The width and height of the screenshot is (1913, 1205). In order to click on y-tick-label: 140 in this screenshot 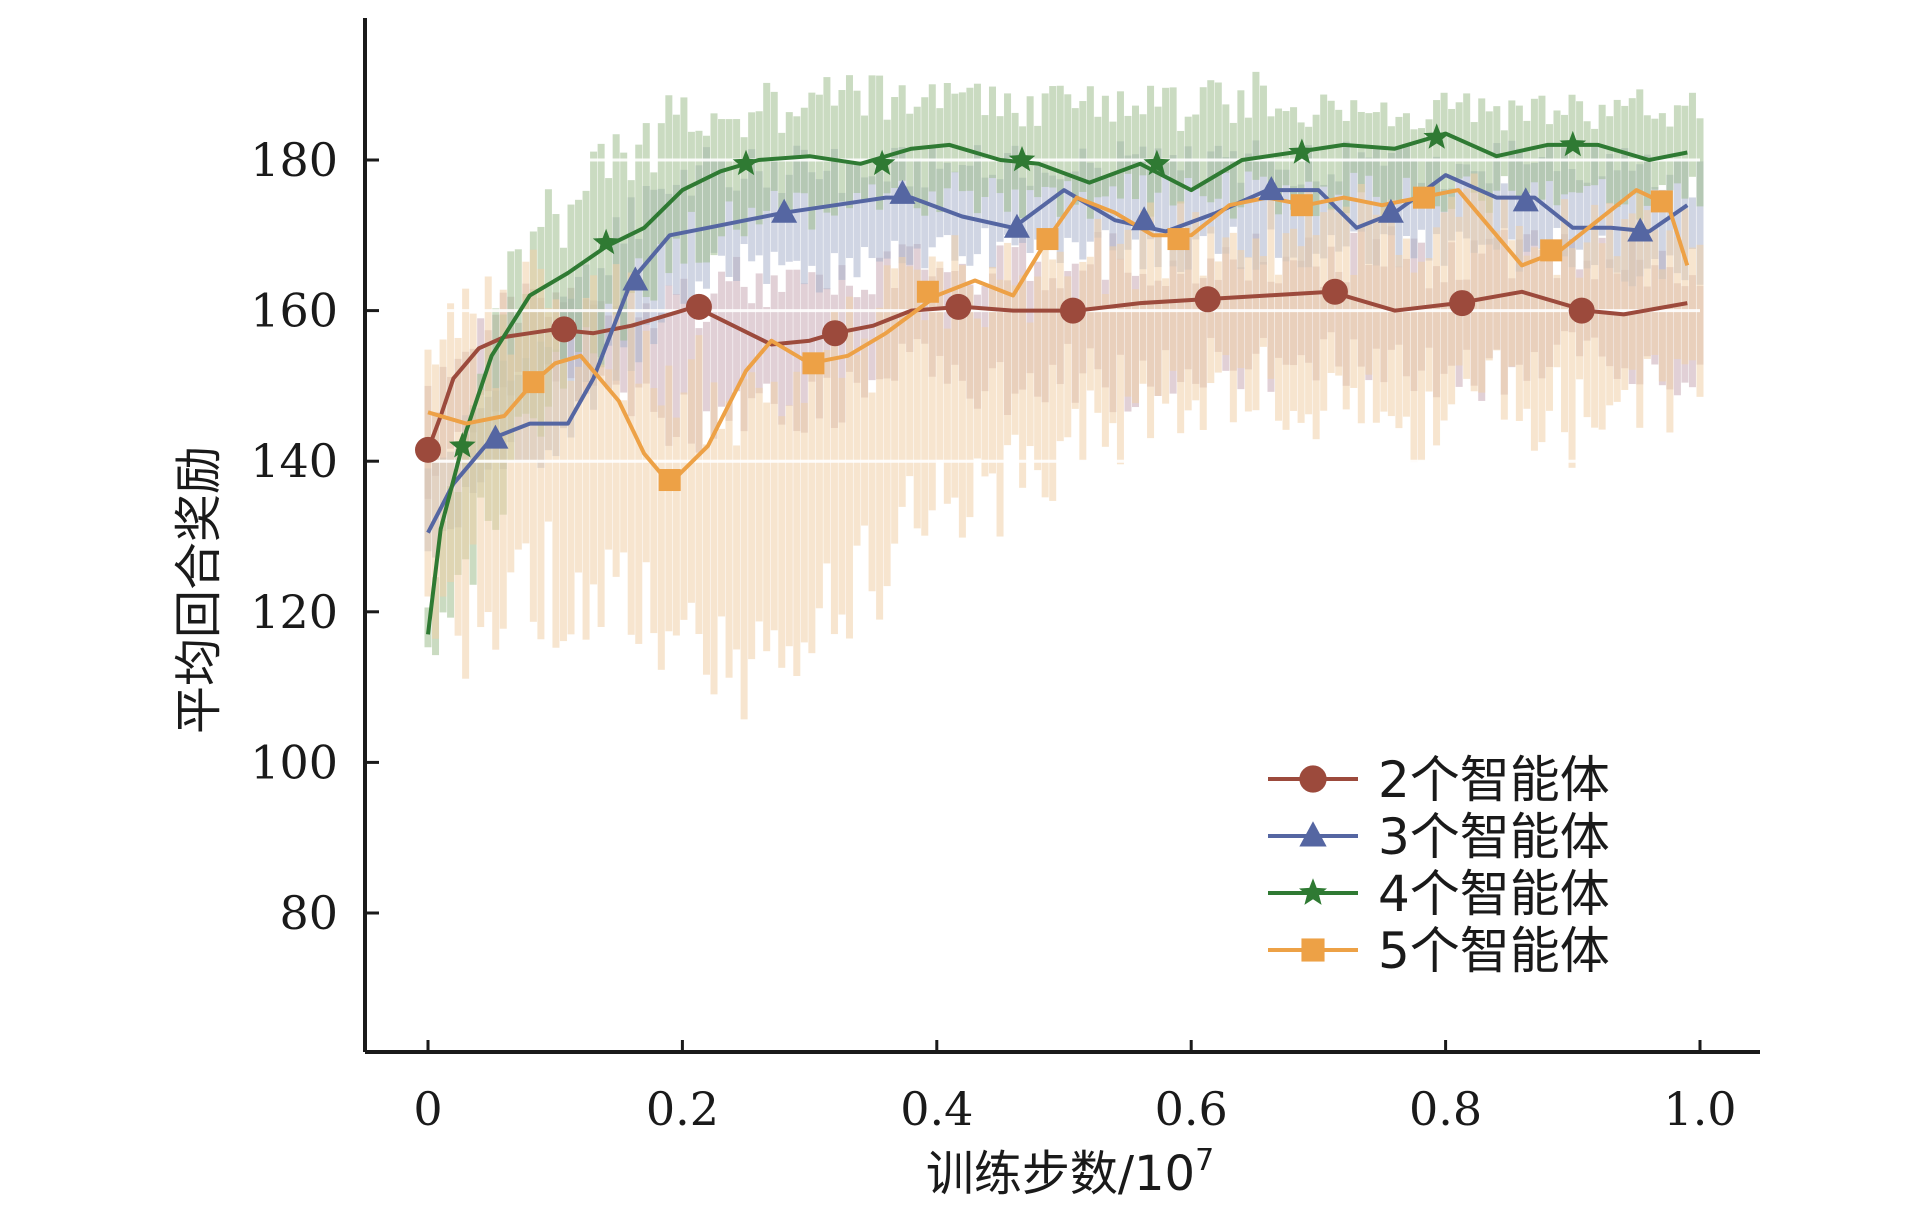, I will do `click(294, 461)`.